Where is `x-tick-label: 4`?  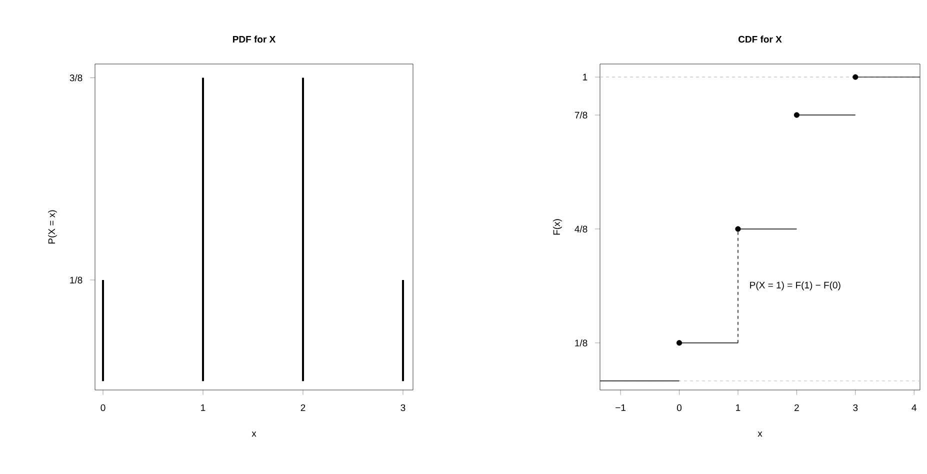
x-tick-label: 4 is located at coordinates (914, 407).